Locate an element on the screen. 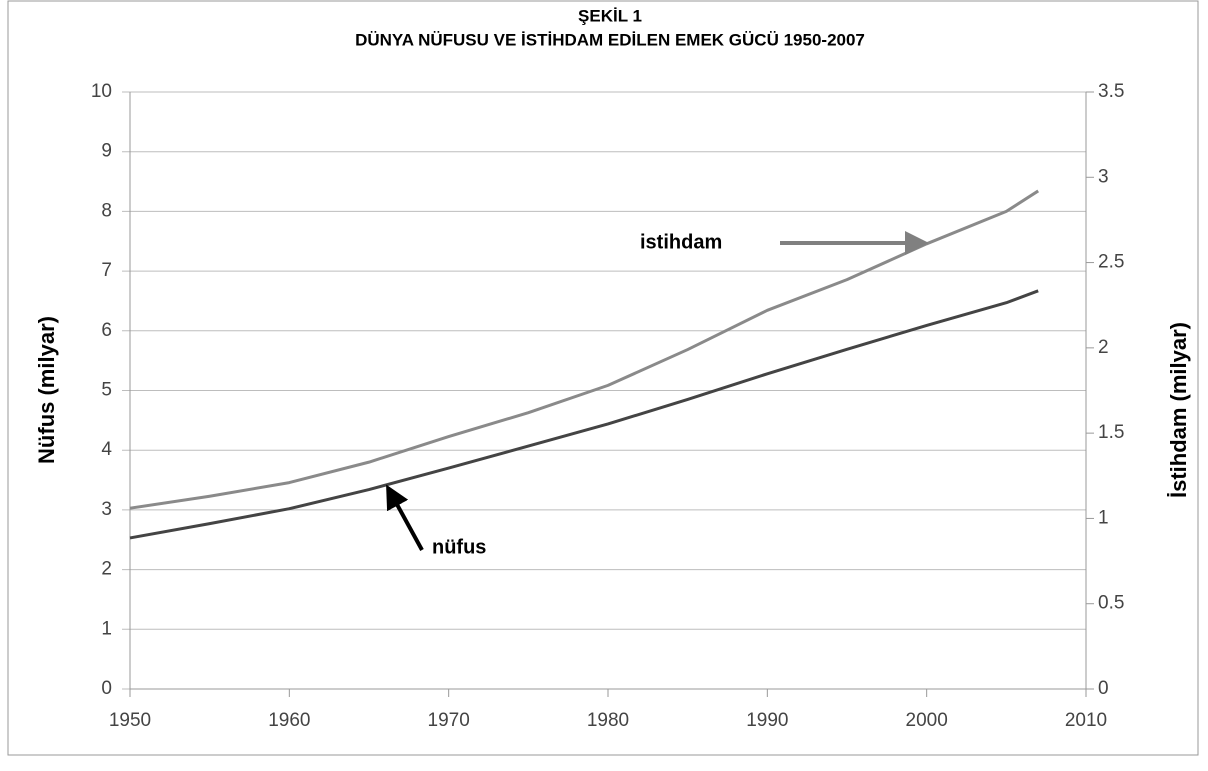 The image size is (1208, 771). y-tick-label: 4 is located at coordinates (106, 449).